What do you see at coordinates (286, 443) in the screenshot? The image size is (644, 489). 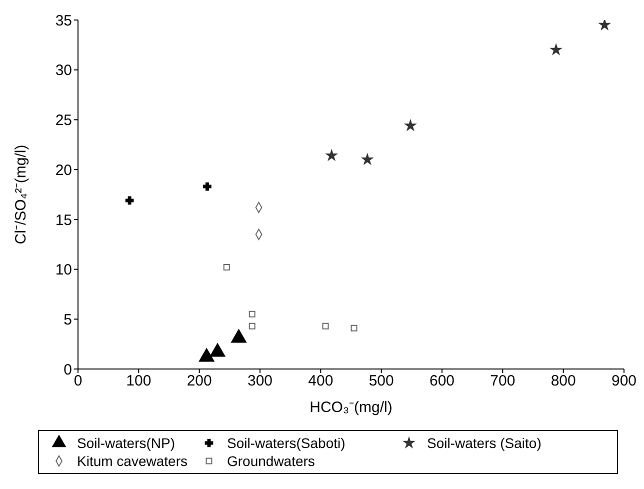 I see `legend-label: Soil-waters(Saboti)` at bounding box center [286, 443].